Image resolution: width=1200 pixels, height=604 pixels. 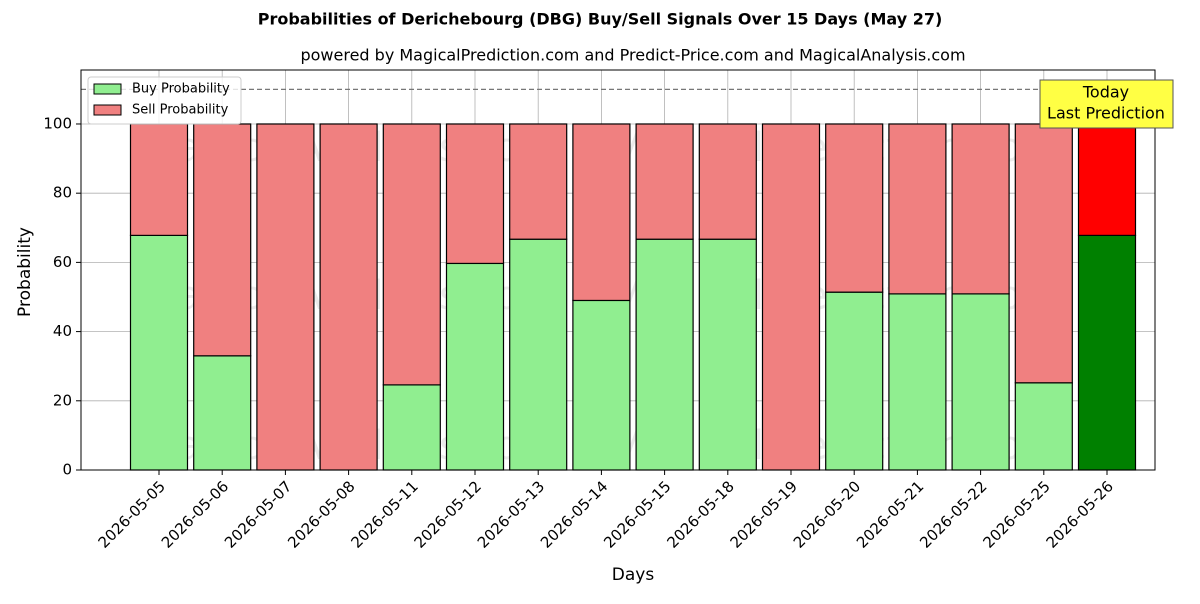 I want to click on y-tick-label: 100, so click(x=57, y=123).